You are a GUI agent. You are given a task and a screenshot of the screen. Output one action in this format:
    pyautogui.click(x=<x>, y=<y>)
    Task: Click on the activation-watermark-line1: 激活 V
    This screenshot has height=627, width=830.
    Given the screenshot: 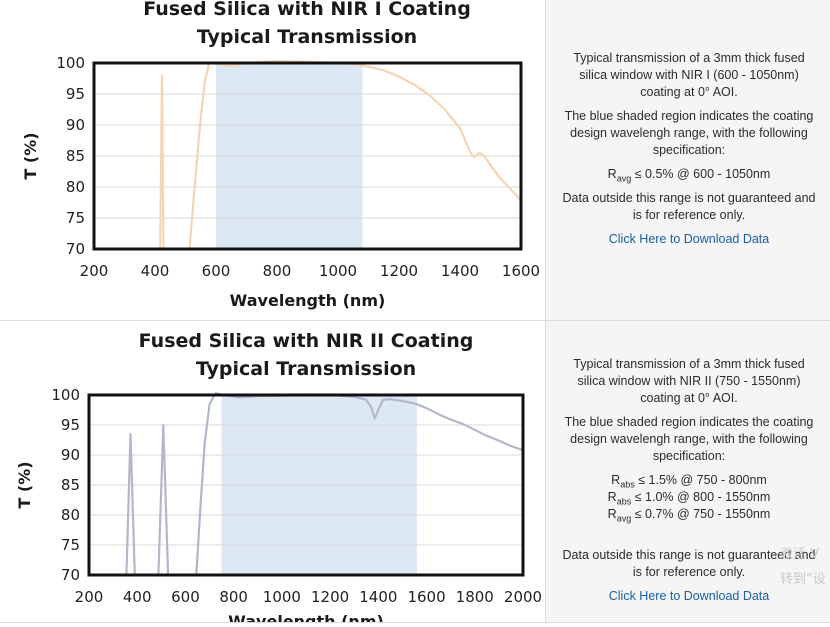 What is the action you would take?
    pyautogui.click(x=800, y=554)
    